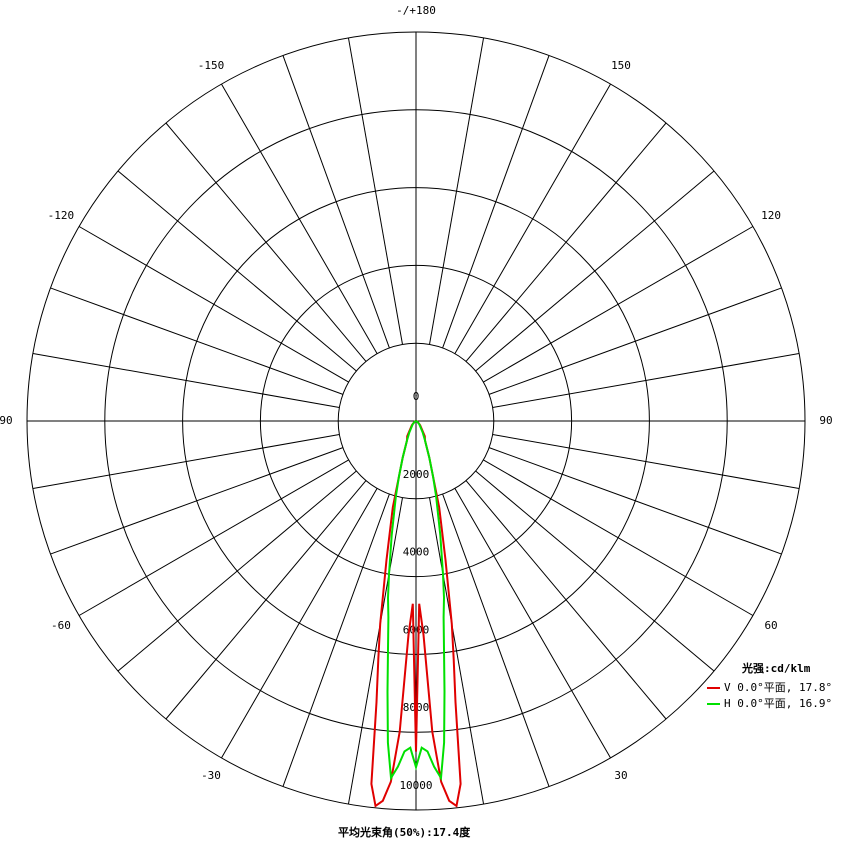 This screenshot has width=856, height=853. What do you see at coordinates (211, 65) in the screenshot?
I see `angle-label: -150` at bounding box center [211, 65].